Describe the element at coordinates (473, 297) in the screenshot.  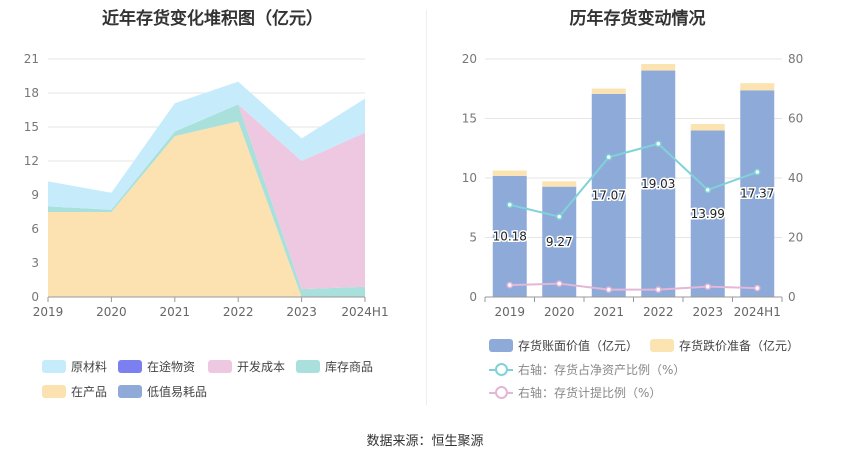
I see `y-tick-label: 0` at that location.